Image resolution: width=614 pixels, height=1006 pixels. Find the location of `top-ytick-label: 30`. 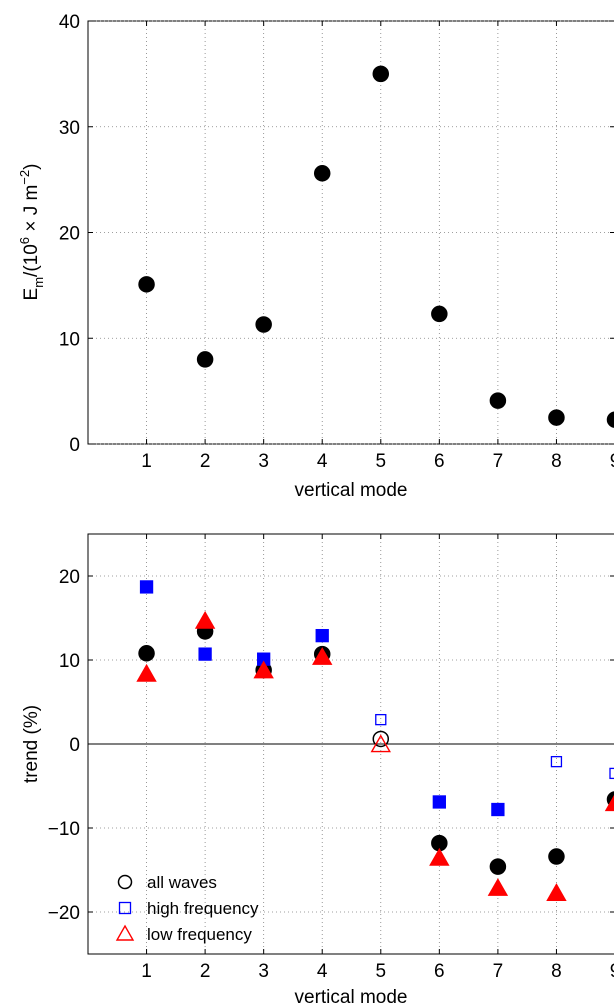

top-ytick-label: 30 is located at coordinates (69, 128).